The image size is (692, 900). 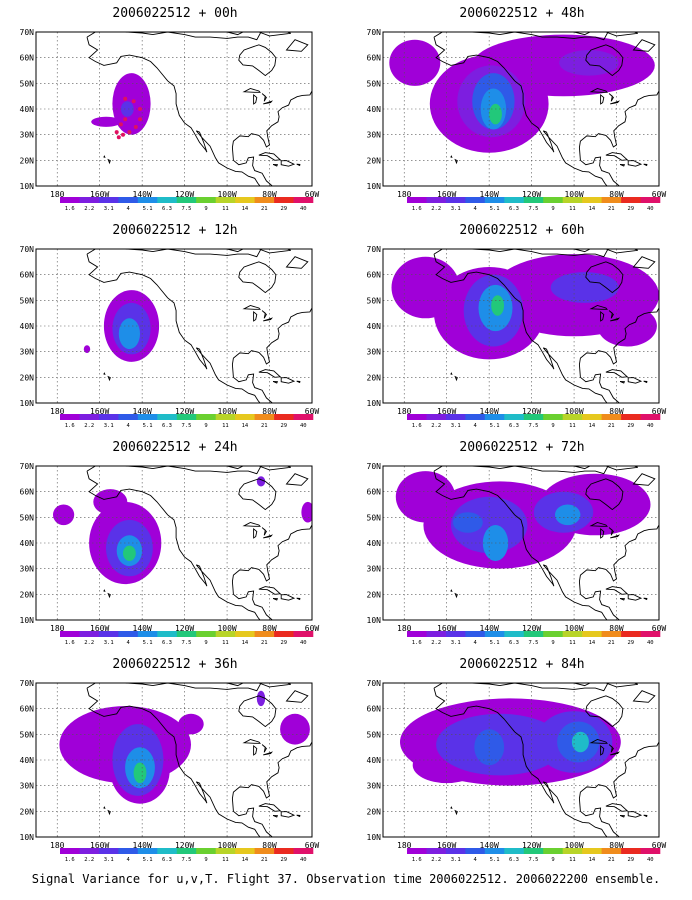 What do you see at coordinates (148, 209) in the screenshot?
I see `colorbar-label: 5.1` at bounding box center [148, 209].